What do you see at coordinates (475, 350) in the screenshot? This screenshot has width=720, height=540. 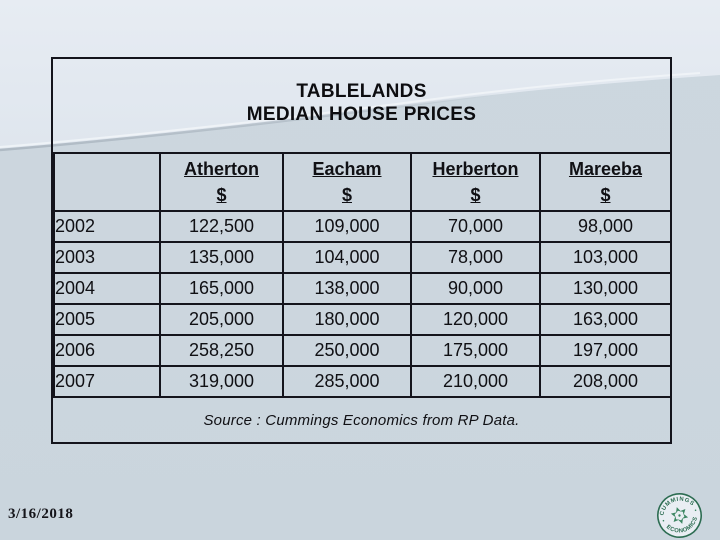 I see `value-cell: 175,000` at bounding box center [475, 350].